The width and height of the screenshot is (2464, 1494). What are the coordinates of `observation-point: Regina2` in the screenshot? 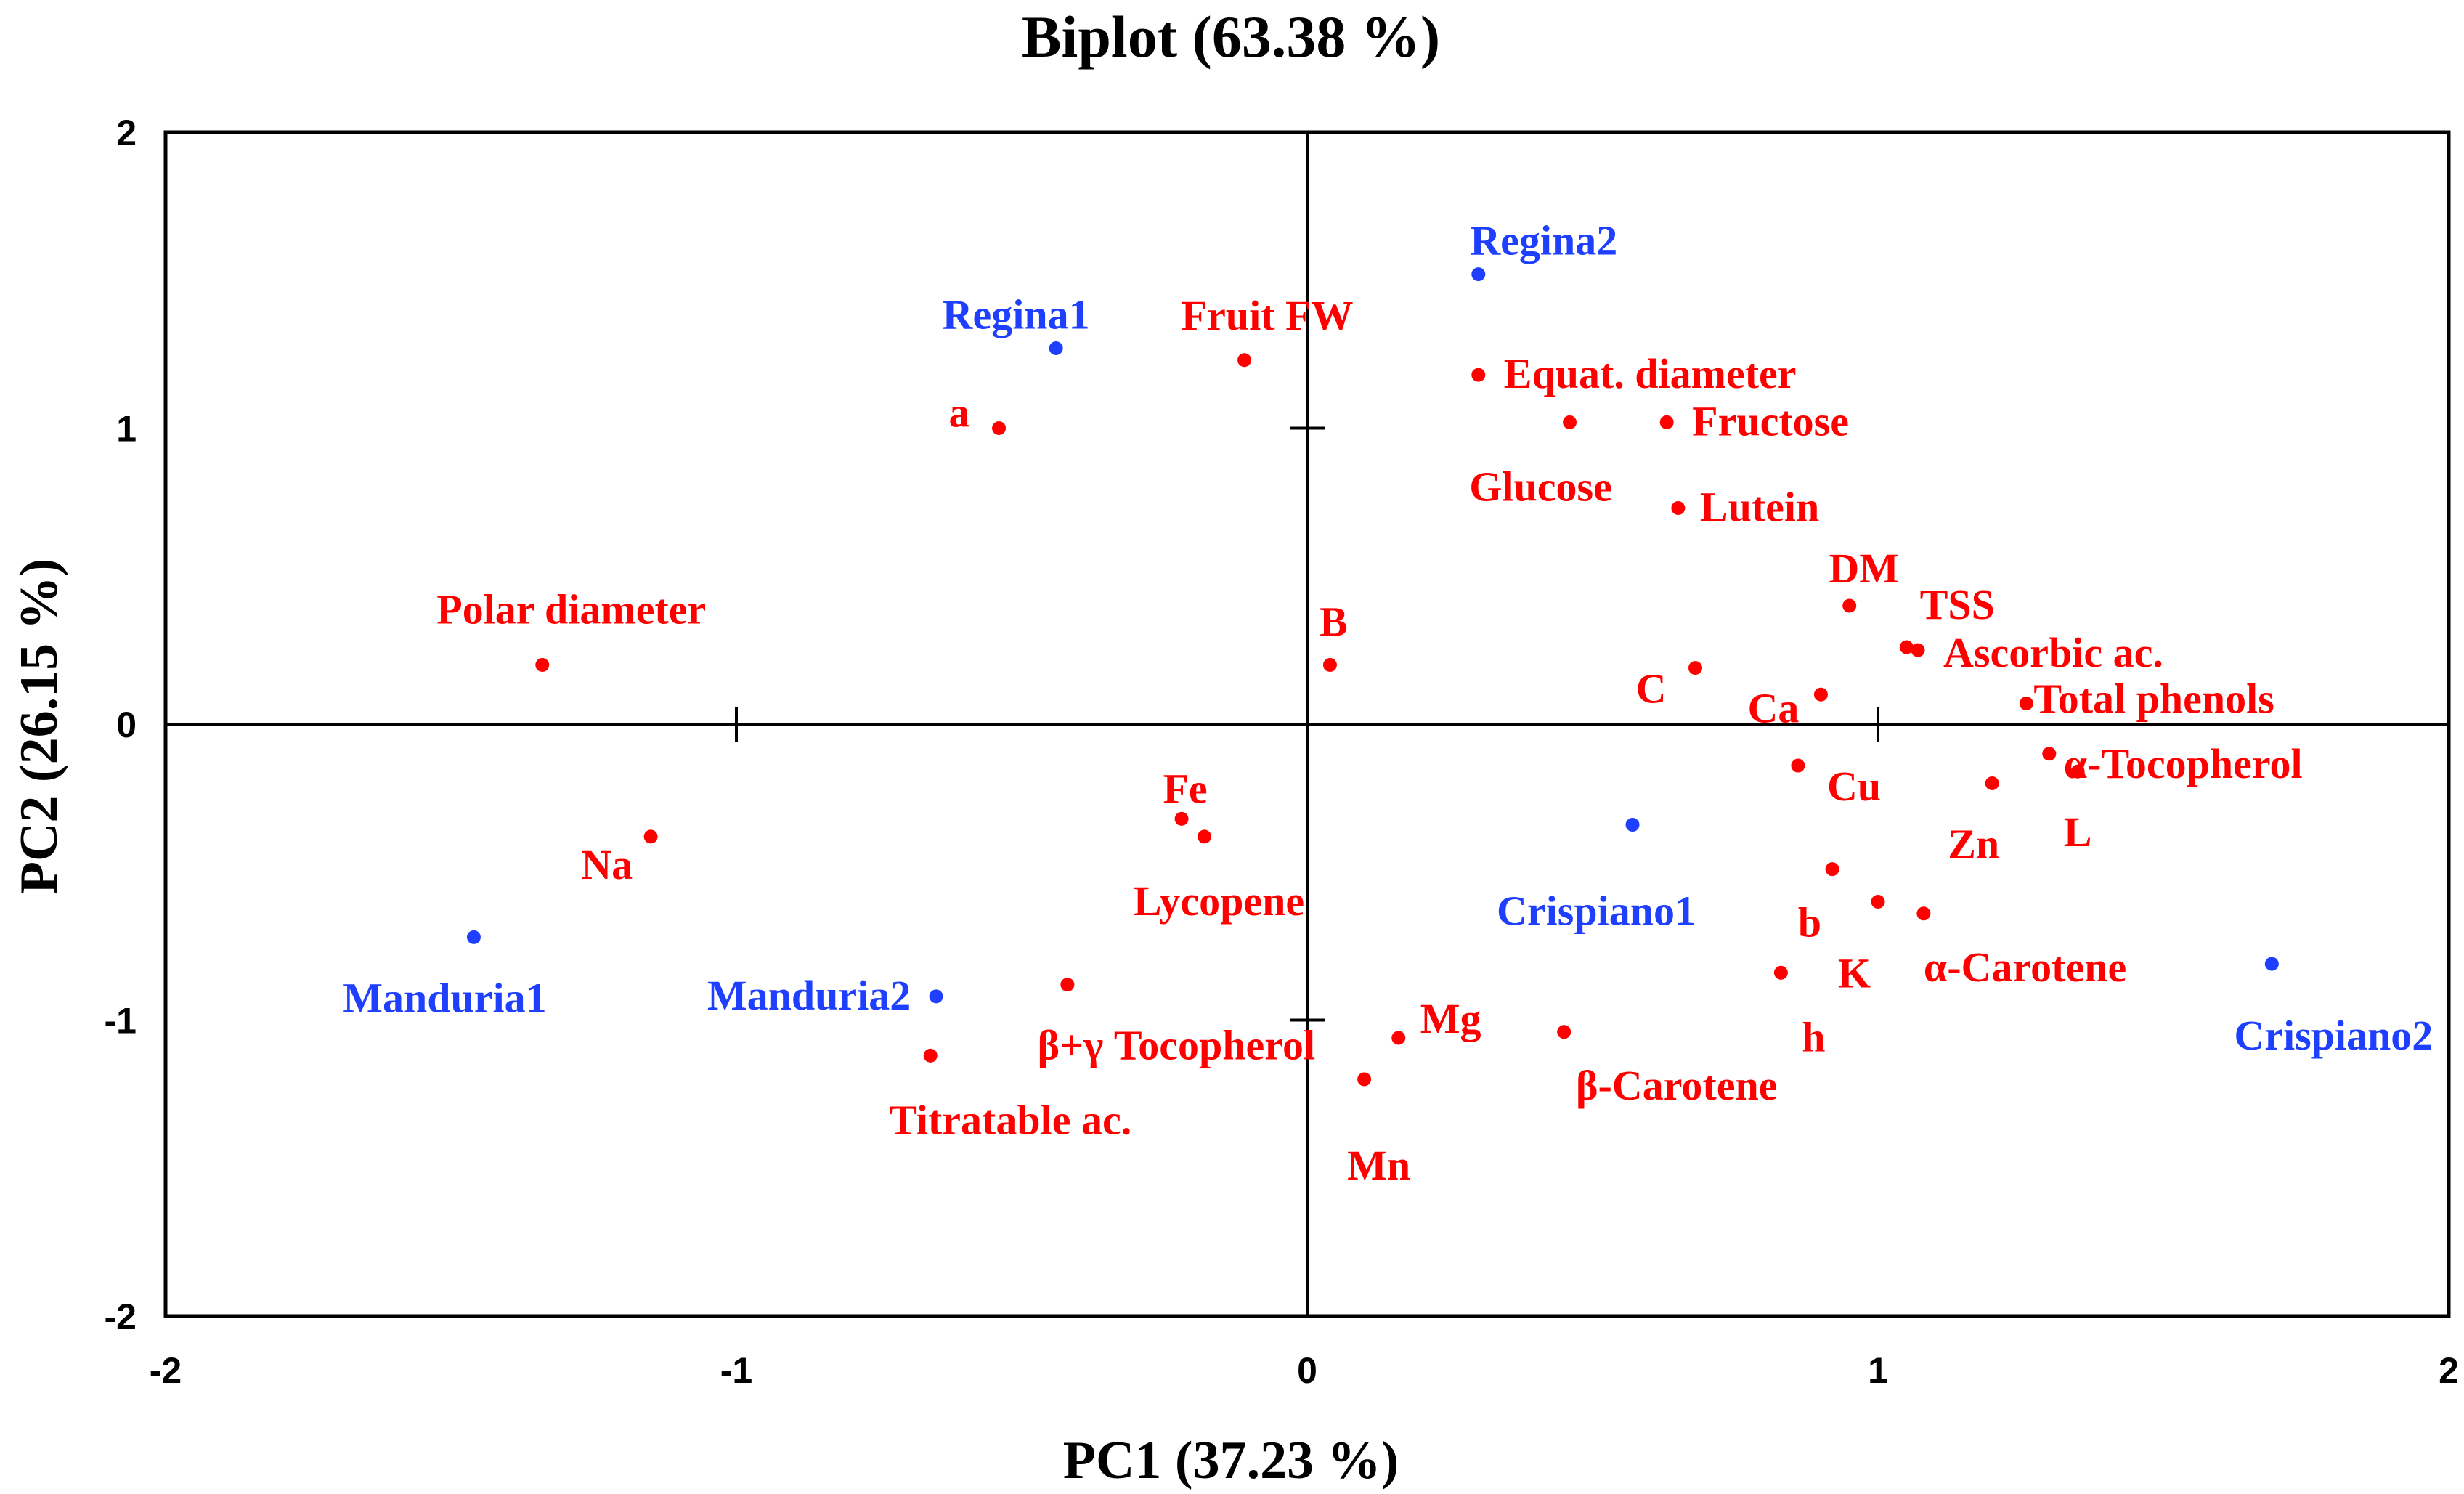 It's located at (1543, 249).